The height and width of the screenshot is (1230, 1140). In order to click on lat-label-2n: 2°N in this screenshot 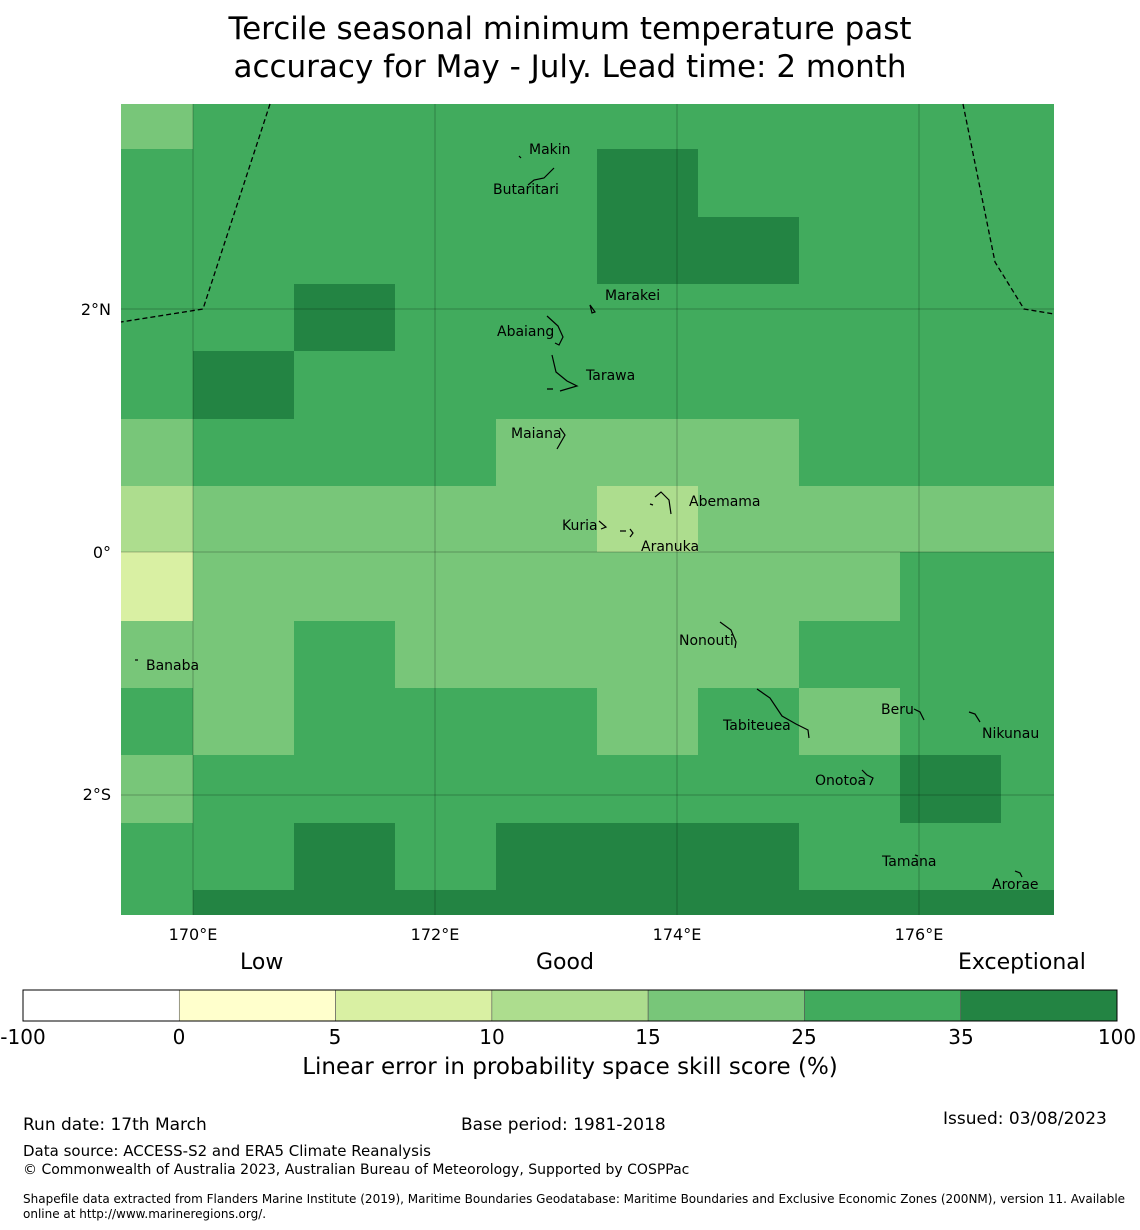, I will do `click(96, 309)`.